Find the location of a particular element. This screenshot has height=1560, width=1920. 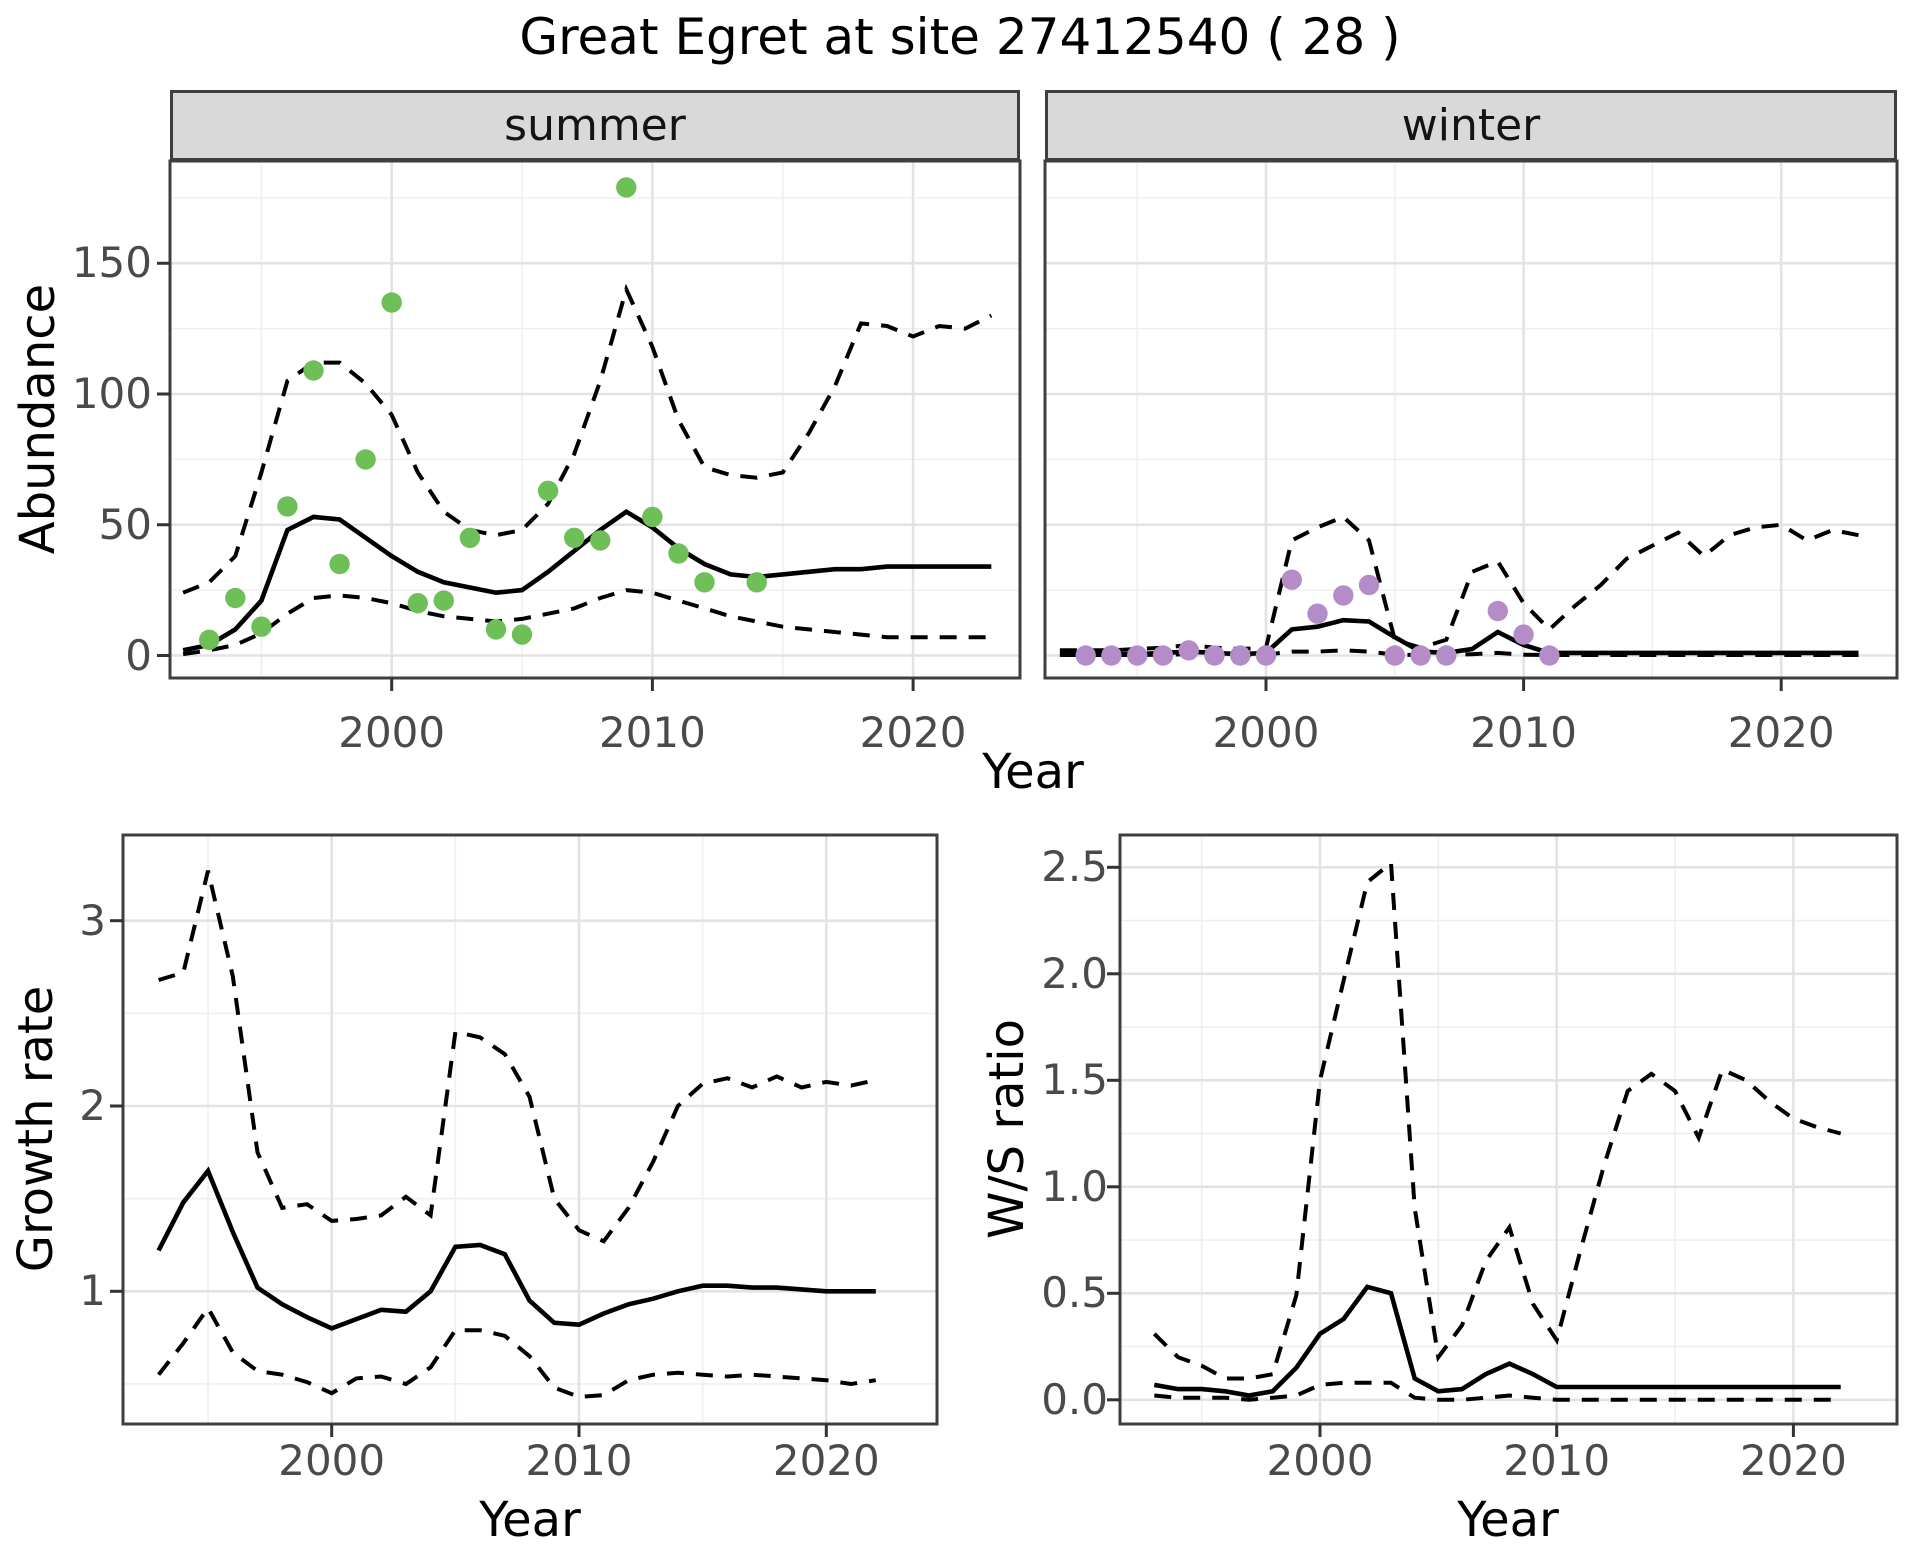

axis-tick-label: 3 is located at coordinates (92, 920).